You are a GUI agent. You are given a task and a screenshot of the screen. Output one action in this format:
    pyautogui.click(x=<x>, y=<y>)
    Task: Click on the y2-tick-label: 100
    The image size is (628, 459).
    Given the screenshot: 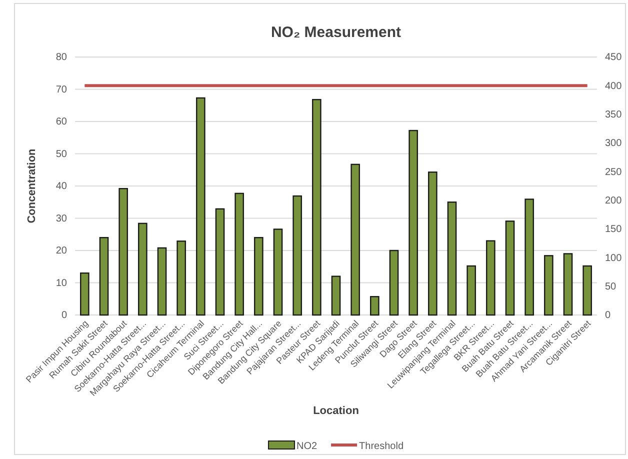 What is the action you would take?
    pyautogui.click(x=613, y=258)
    